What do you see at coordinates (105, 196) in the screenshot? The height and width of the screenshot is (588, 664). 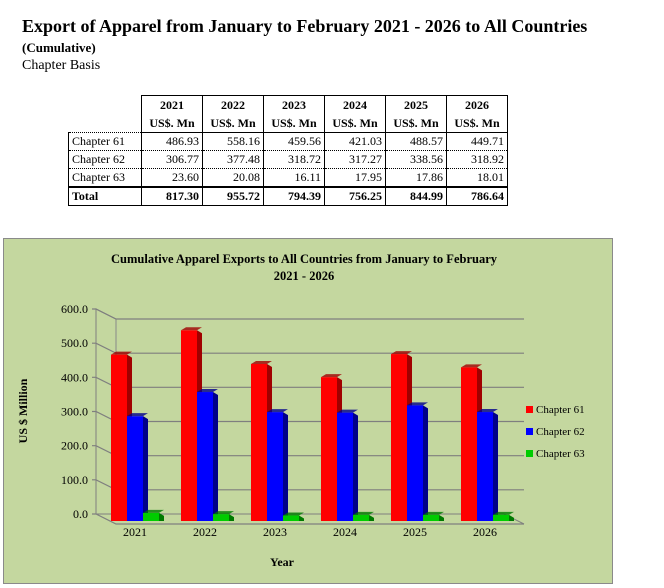 I see `row-label: Total` at bounding box center [105, 196].